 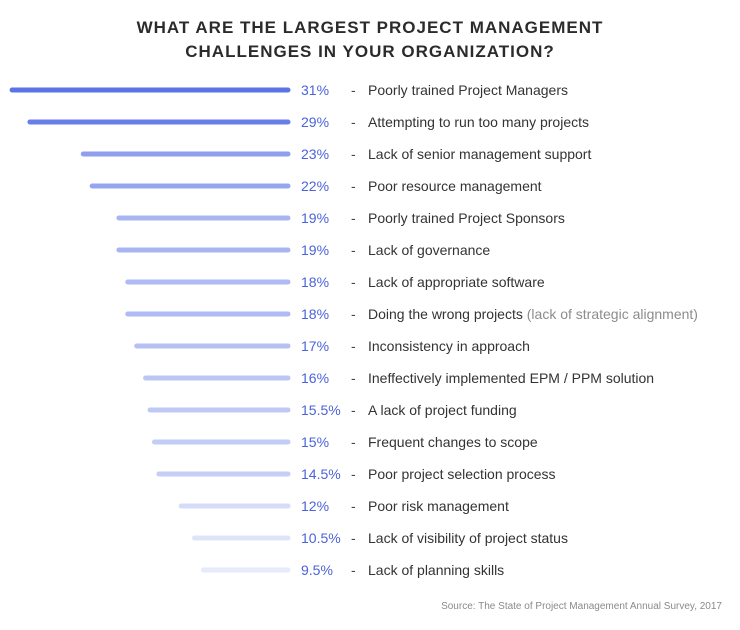 I want to click on bar-category-label: Poorly trained Project Sponsors, so click(x=466, y=218).